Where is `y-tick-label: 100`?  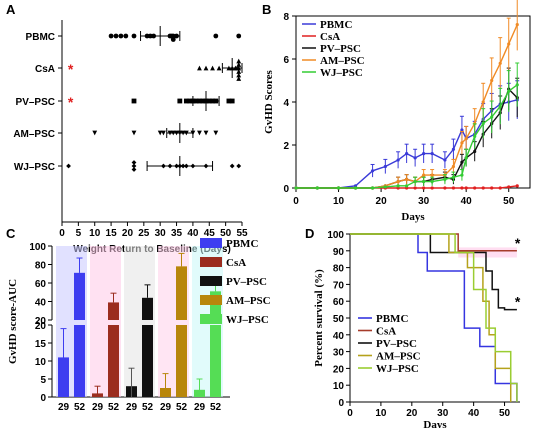
y-tick-label: 100 is located at coordinates (335, 235).